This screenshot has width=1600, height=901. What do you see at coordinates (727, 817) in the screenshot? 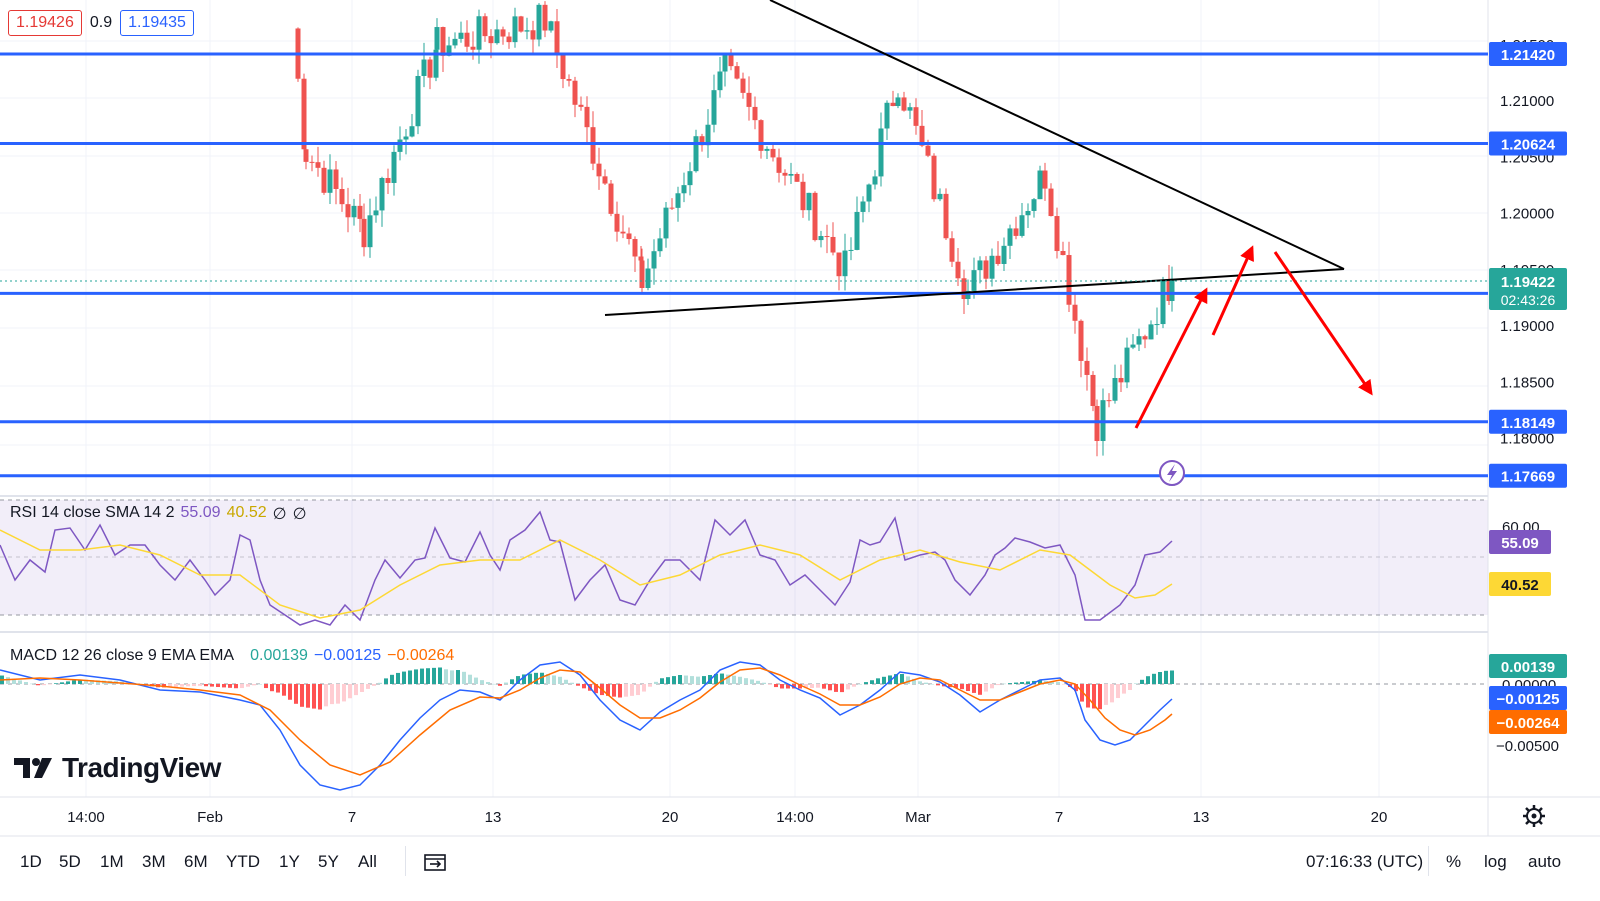
I see `time-axis: 14:00 Feb 7 13 20 14:00 Mar 7 13 20` at bounding box center [727, 817].